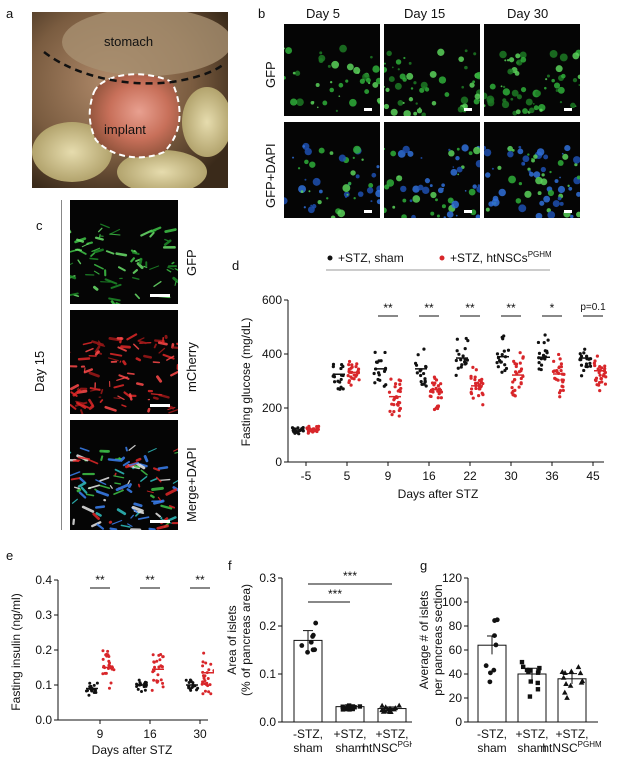 The width and height of the screenshot is (617, 760). I want to click on legend-htnsc: +STZ, htNSCsPGHM, so click(501, 257).